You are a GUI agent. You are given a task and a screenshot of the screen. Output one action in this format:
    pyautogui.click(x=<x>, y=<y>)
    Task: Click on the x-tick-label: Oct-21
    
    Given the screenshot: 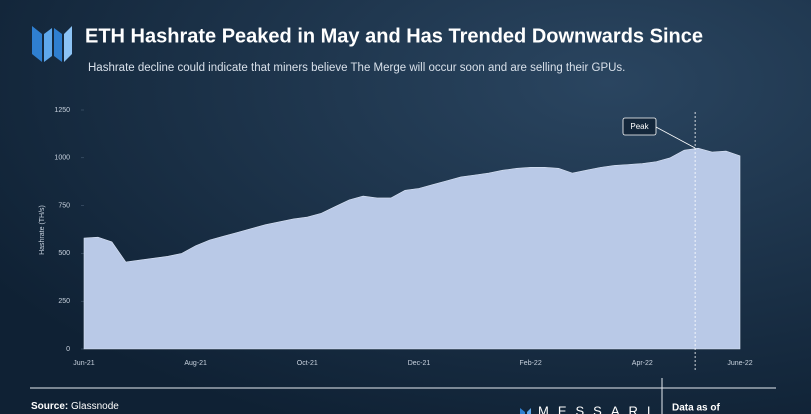 What is the action you would take?
    pyautogui.click(x=307, y=363)
    